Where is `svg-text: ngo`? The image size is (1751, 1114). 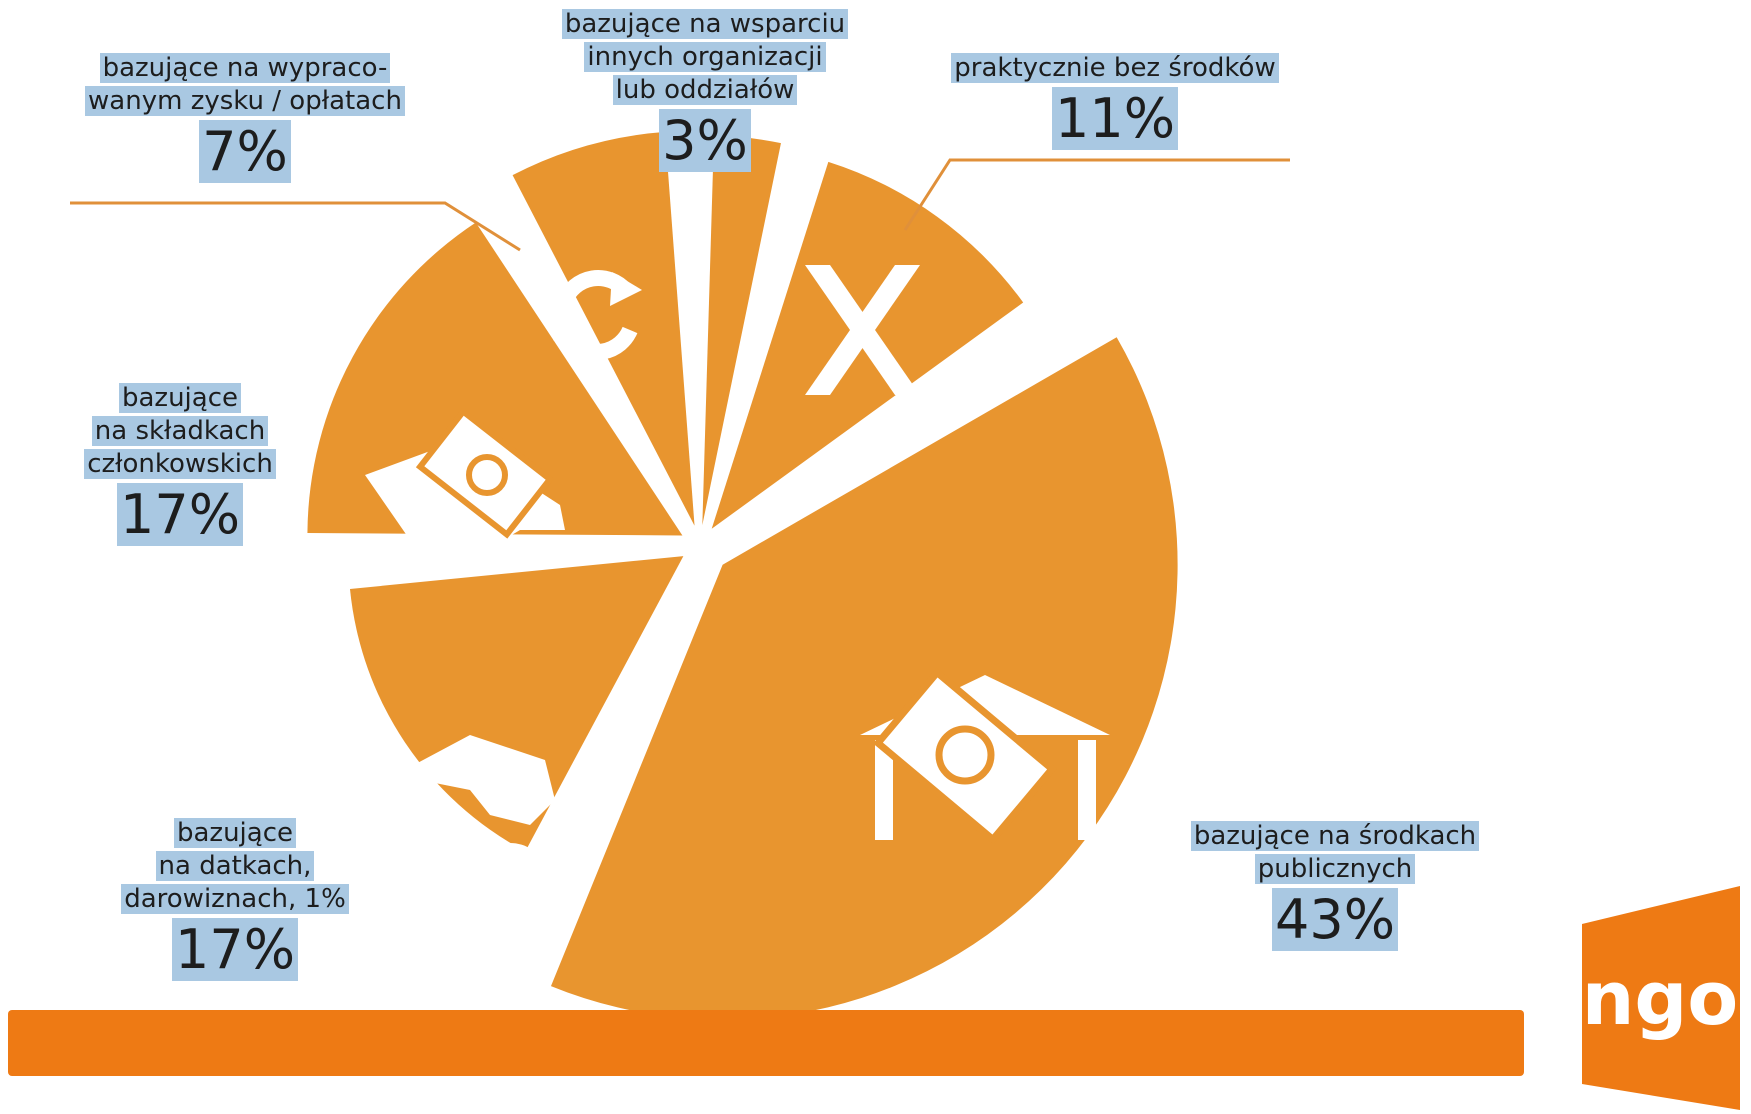
svg-text: ngo is located at coordinates (1660, 999).